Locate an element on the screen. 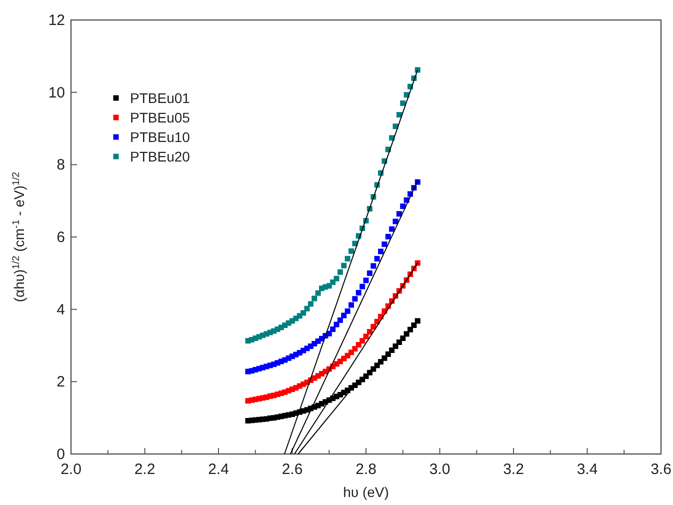 The image size is (673, 505). legend-label: PTBEu10 is located at coordinates (160, 137).